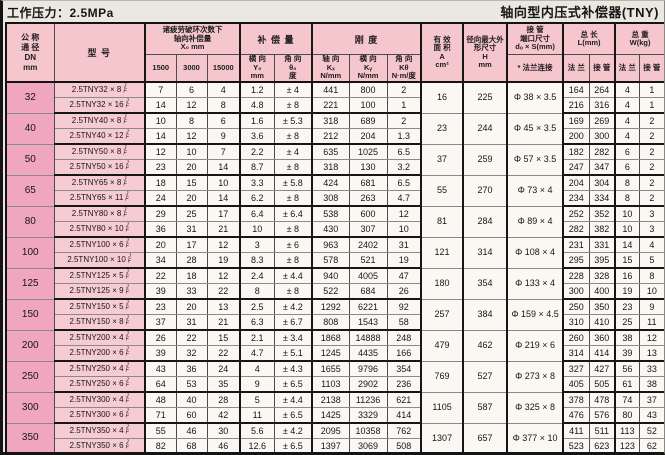 This screenshot has width=665, height=455. Describe the element at coordinates (368, 430) in the screenshot. I see `cell-stiffness-lateral: 10358` at that location.